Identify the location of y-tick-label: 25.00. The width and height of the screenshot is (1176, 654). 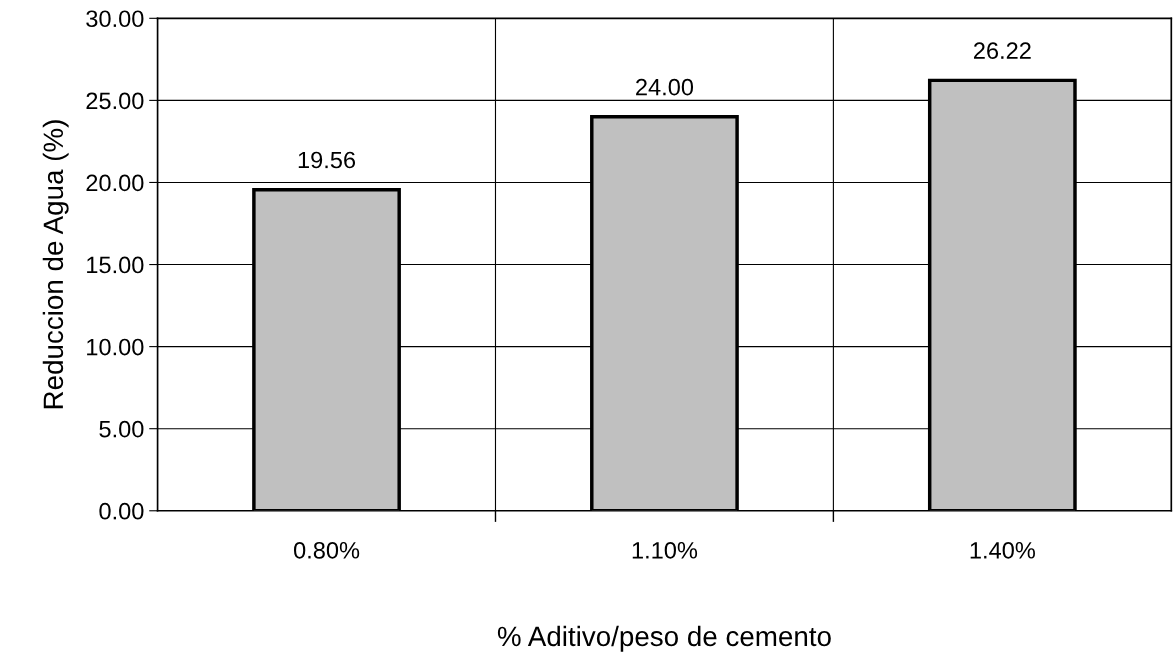
(115, 101).